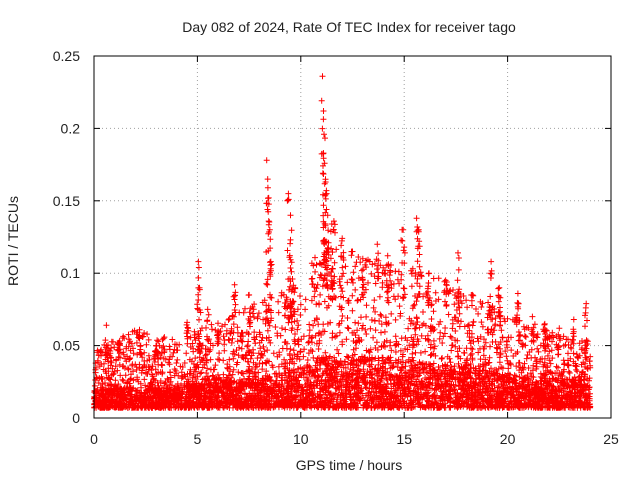 The height and width of the screenshot is (480, 640). I want to click on y-tick-label: 0.2, so click(71, 128).